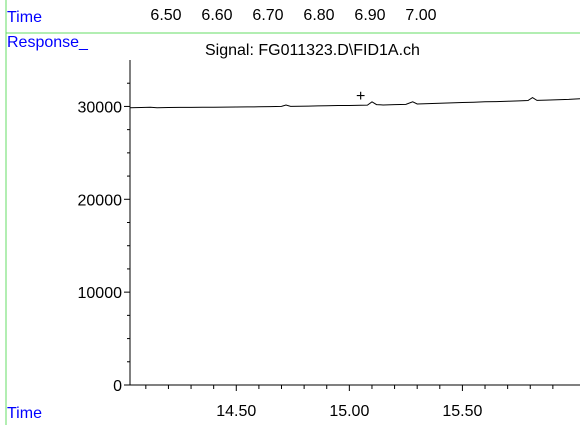 This screenshot has height=425, width=580. What do you see at coordinates (349, 411) in the screenshot?
I see `x-tick-label: 15.00` at bounding box center [349, 411].